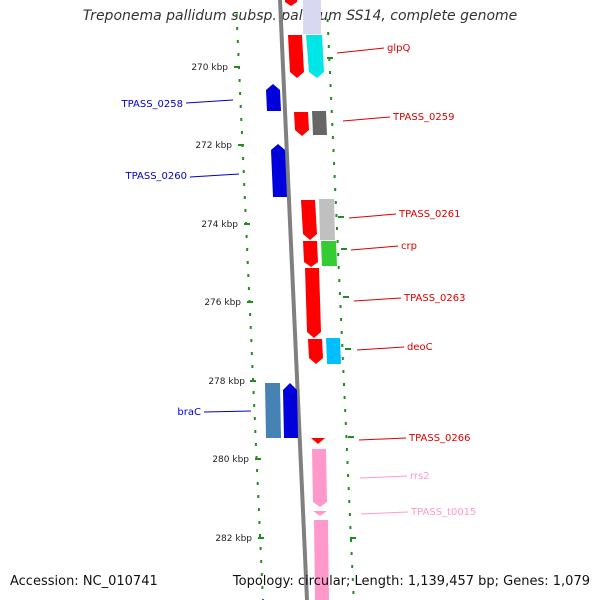 The height and width of the screenshot is (600, 600). Describe the element at coordinates (429, 214) in the screenshot. I see `gene-label-TPASS_0261: TPASS_0261` at that location.